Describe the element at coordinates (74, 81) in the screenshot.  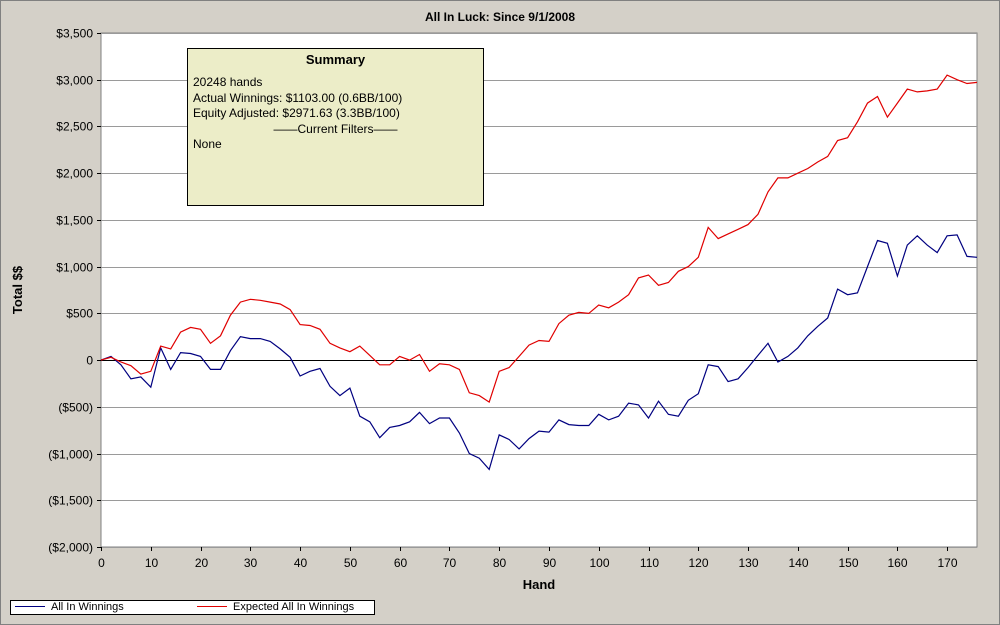
I see `y-tick-label: $3,000` at that location.